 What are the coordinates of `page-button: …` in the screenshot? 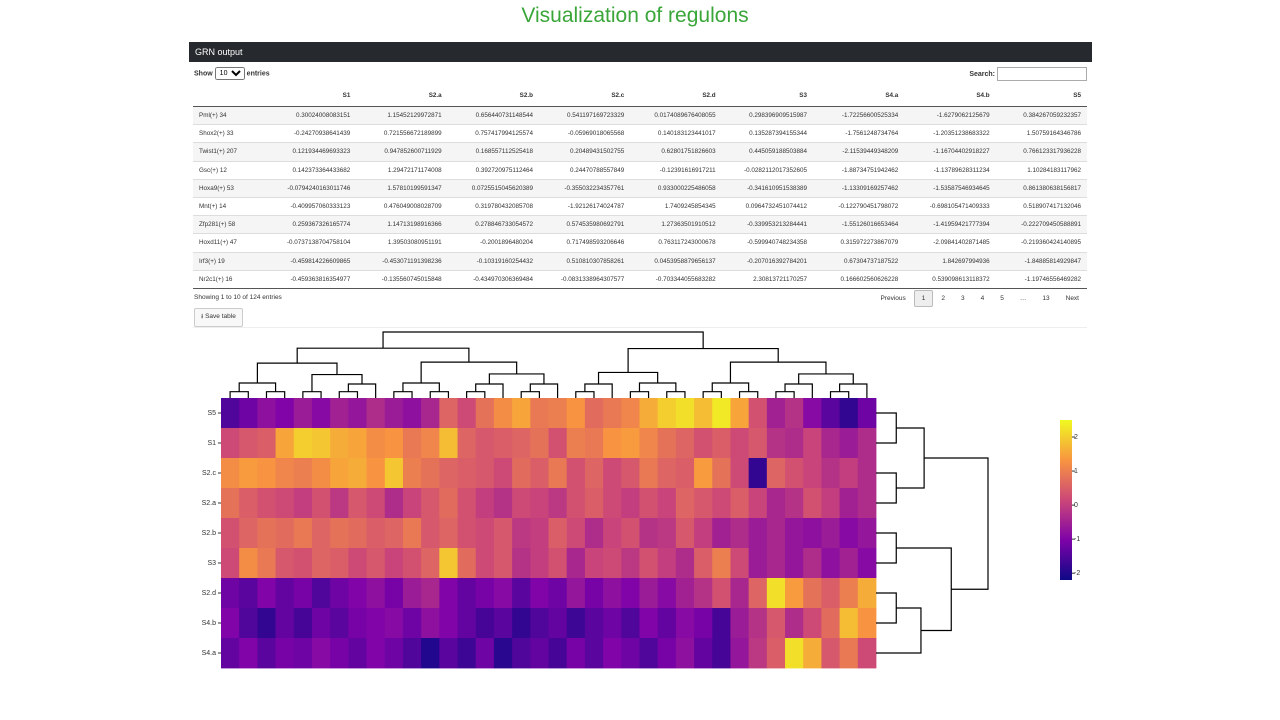 It's located at (1023, 298).